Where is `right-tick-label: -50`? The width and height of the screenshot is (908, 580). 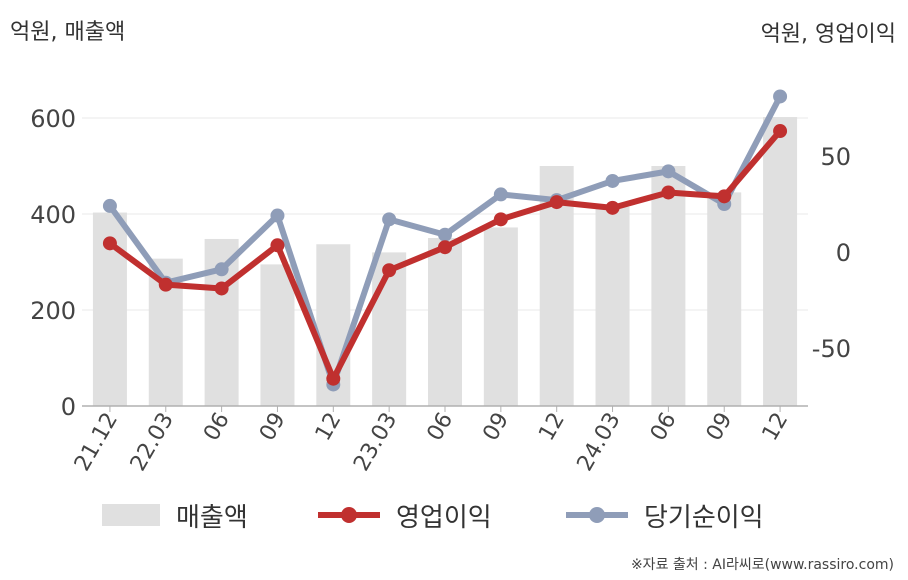
right-tick-label: -50 is located at coordinates (831, 349).